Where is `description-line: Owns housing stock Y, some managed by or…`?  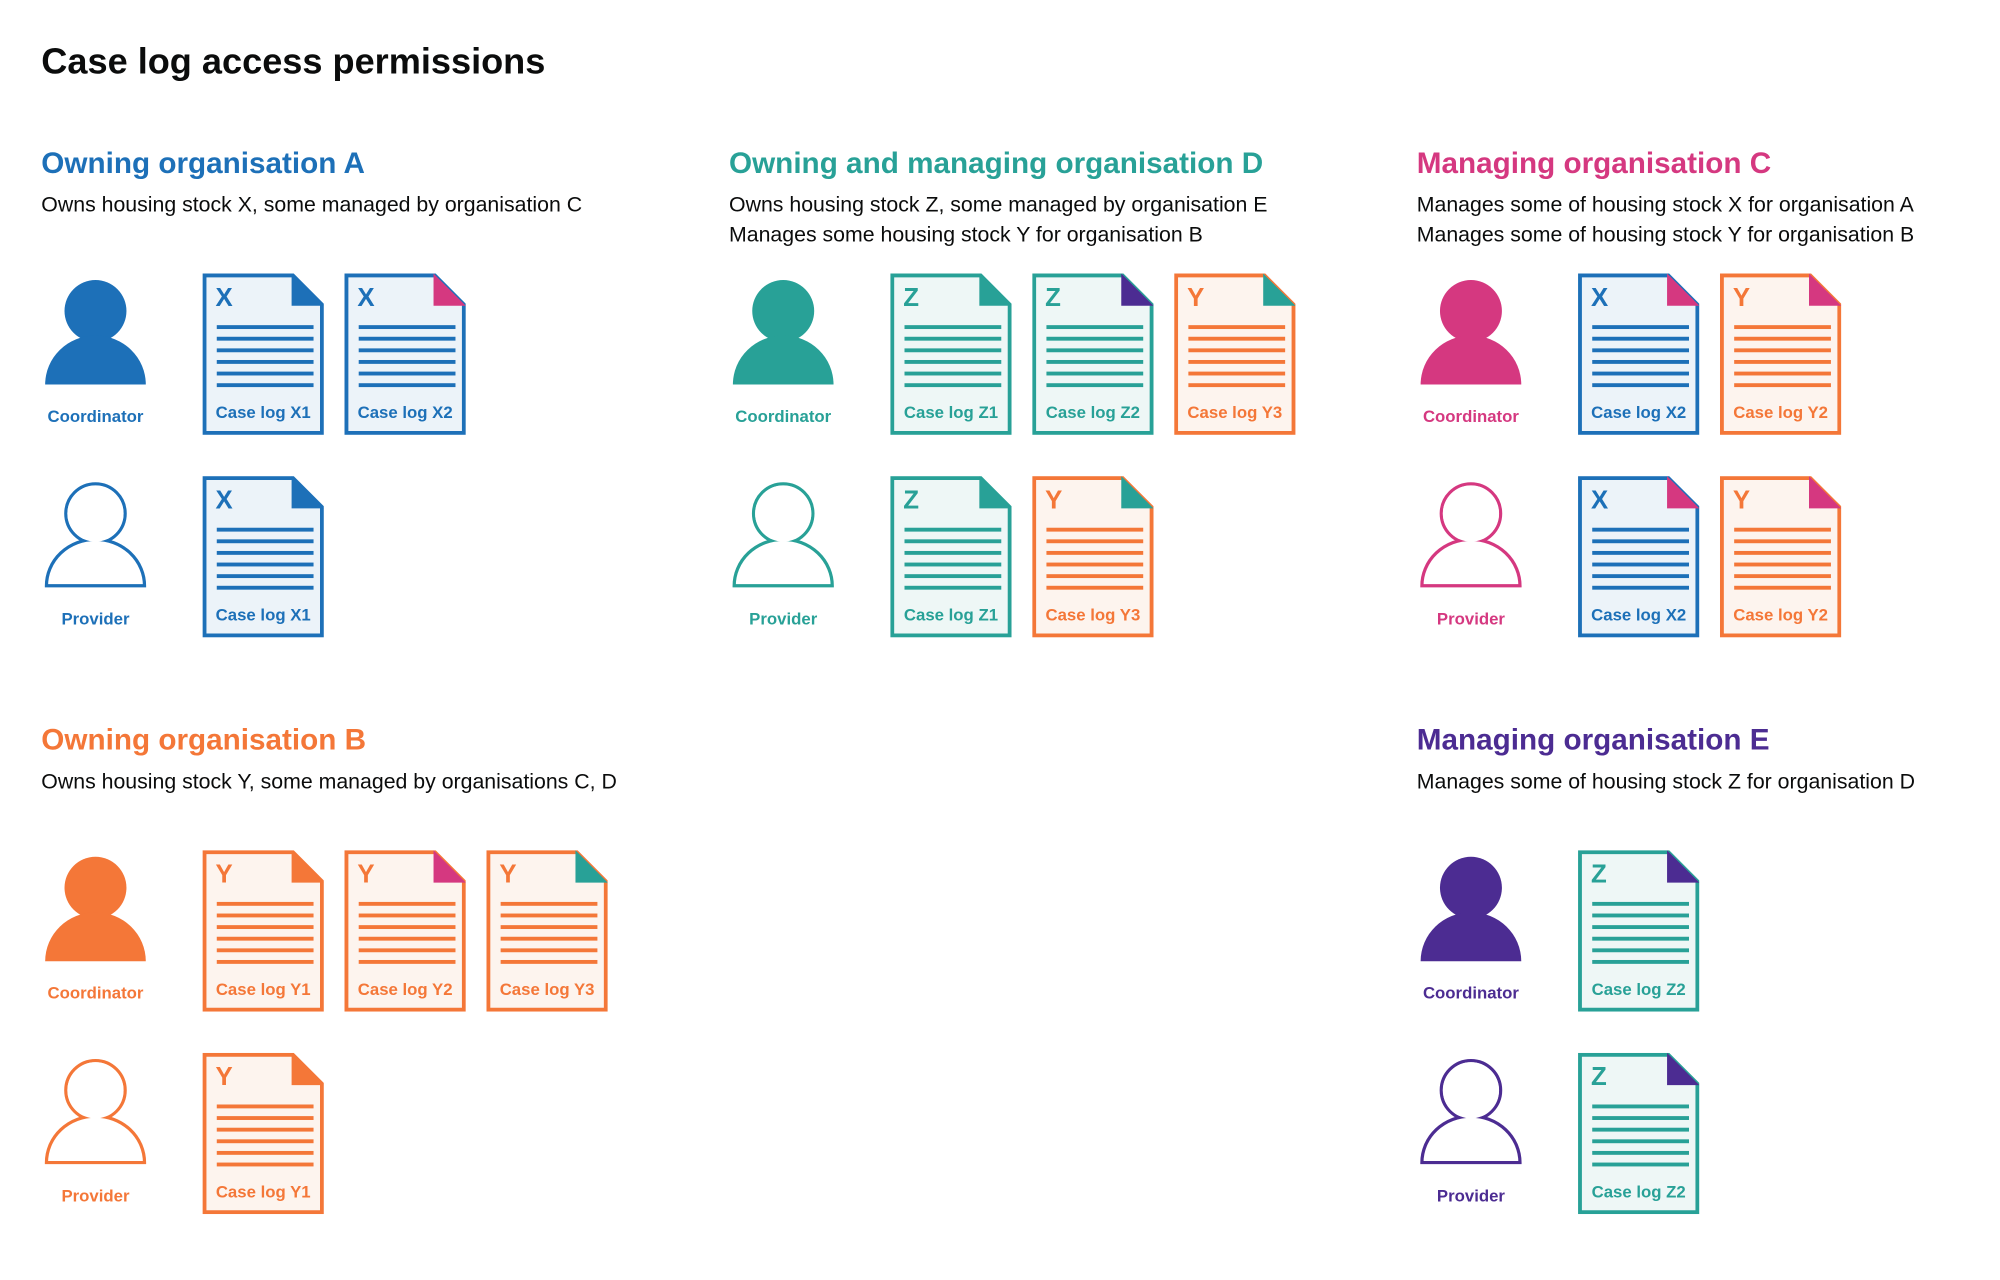
description-line: Owns housing stock Y, some managed by or… is located at coordinates (329, 782).